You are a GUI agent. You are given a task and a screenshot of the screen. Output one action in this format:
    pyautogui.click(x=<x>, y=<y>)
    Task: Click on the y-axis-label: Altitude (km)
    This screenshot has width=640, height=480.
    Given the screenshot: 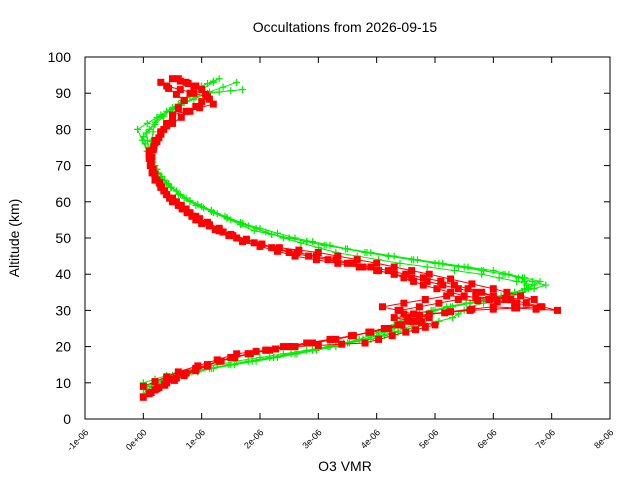 What is the action you would take?
    pyautogui.click(x=14, y=238)
    